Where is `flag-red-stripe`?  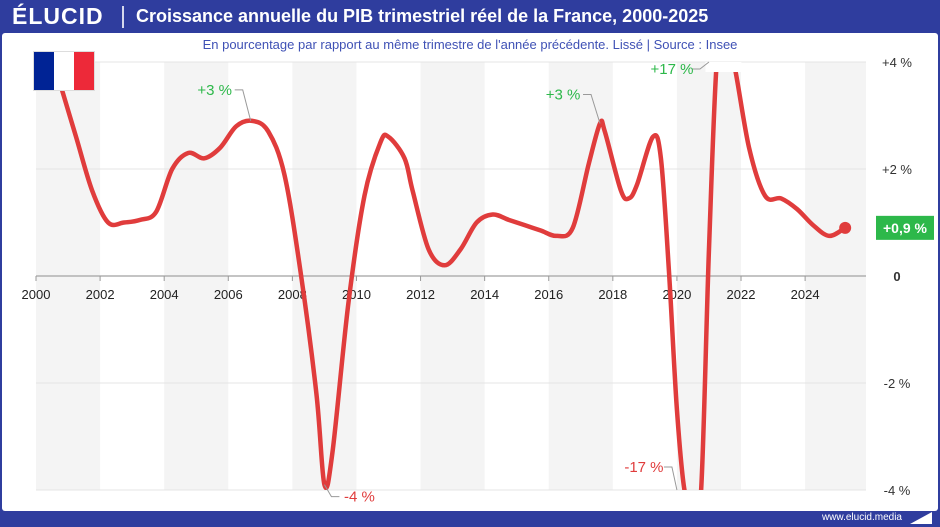
flag-red-stripe is located at coordinates (84, 71).